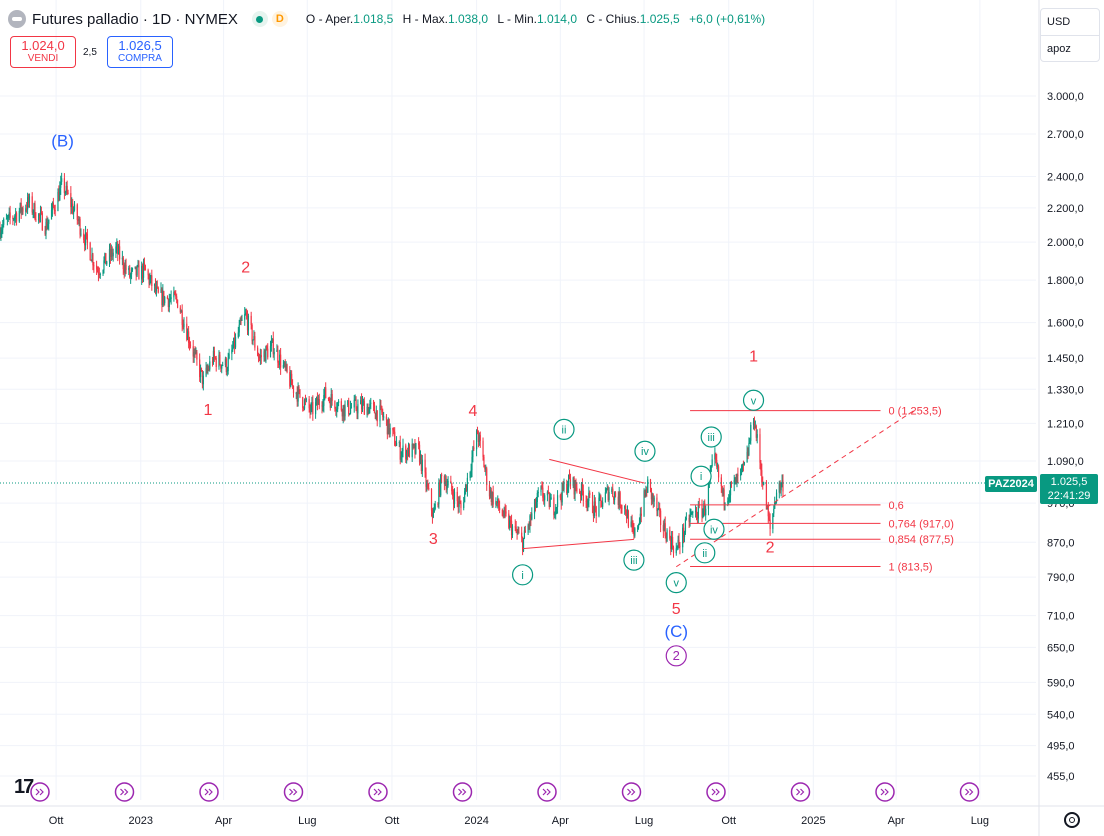  I want to click on symbol-icon, so click(17, 19).